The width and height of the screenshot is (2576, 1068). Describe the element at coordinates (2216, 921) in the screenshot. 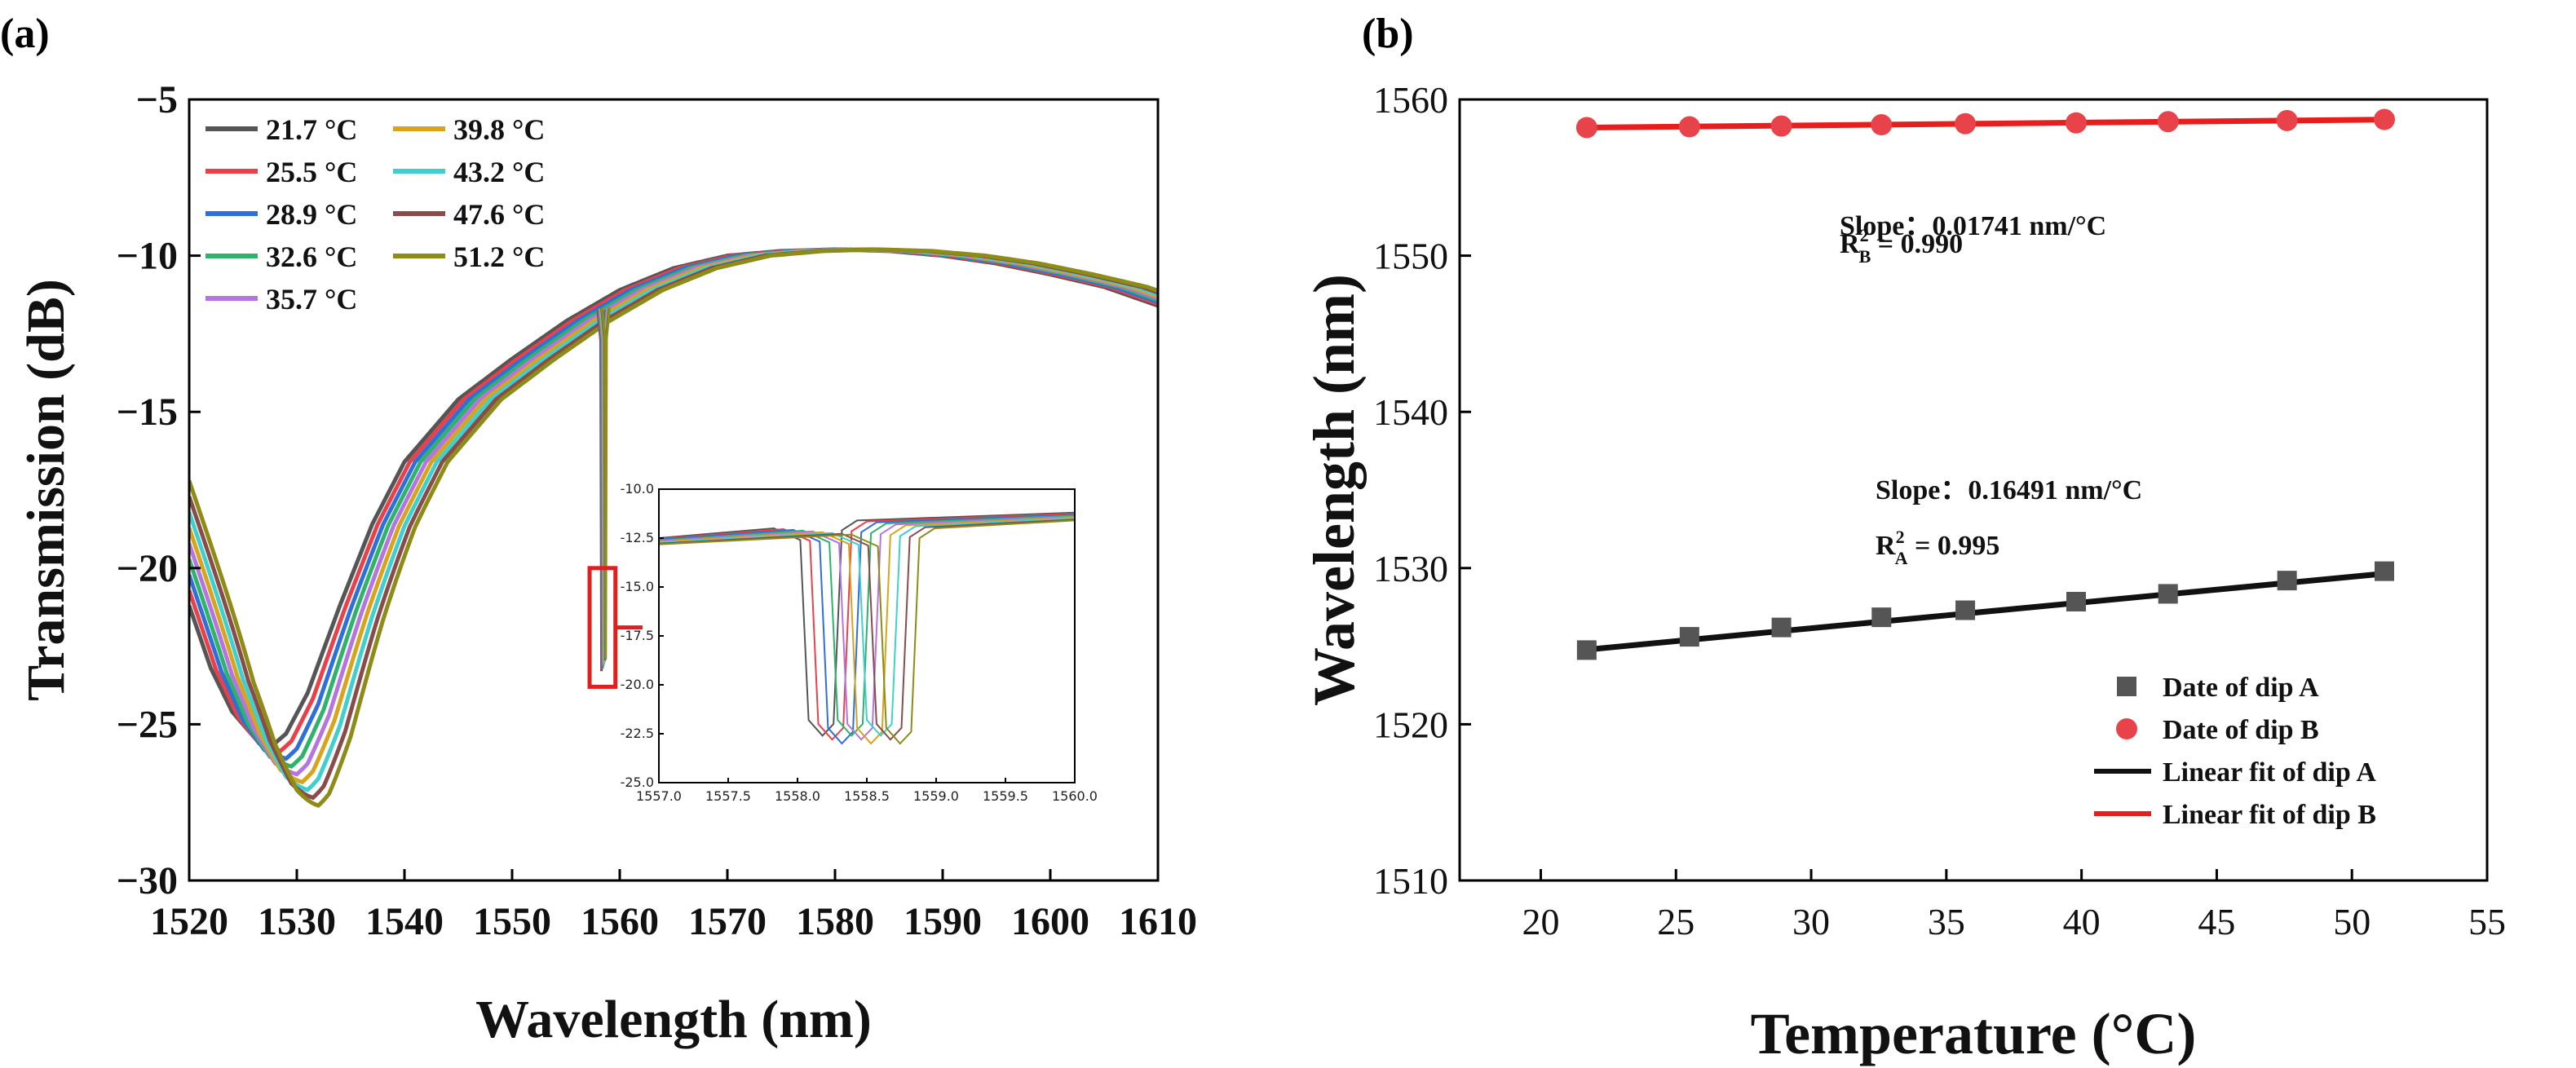

I see `chart-b-xtick-label: 45` at that location.